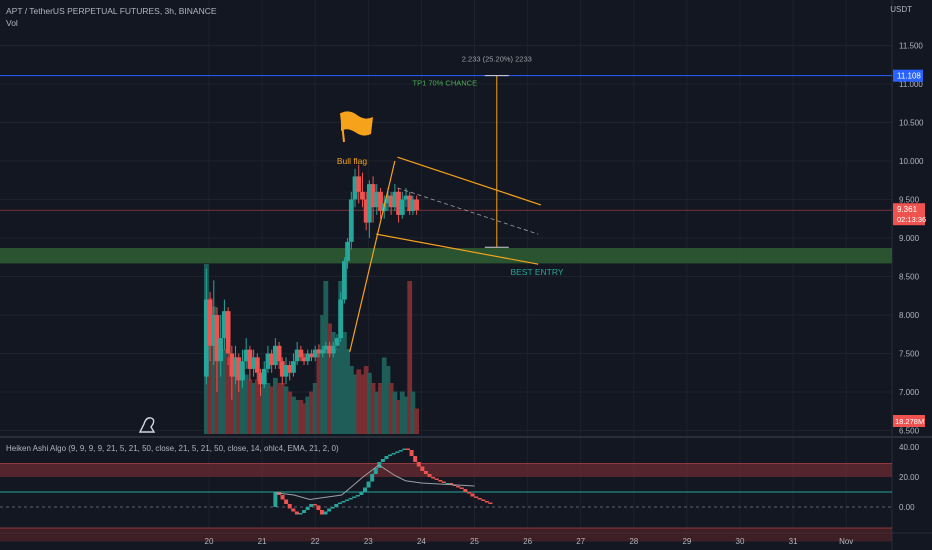  I want to click on candles, so click(311, 282).